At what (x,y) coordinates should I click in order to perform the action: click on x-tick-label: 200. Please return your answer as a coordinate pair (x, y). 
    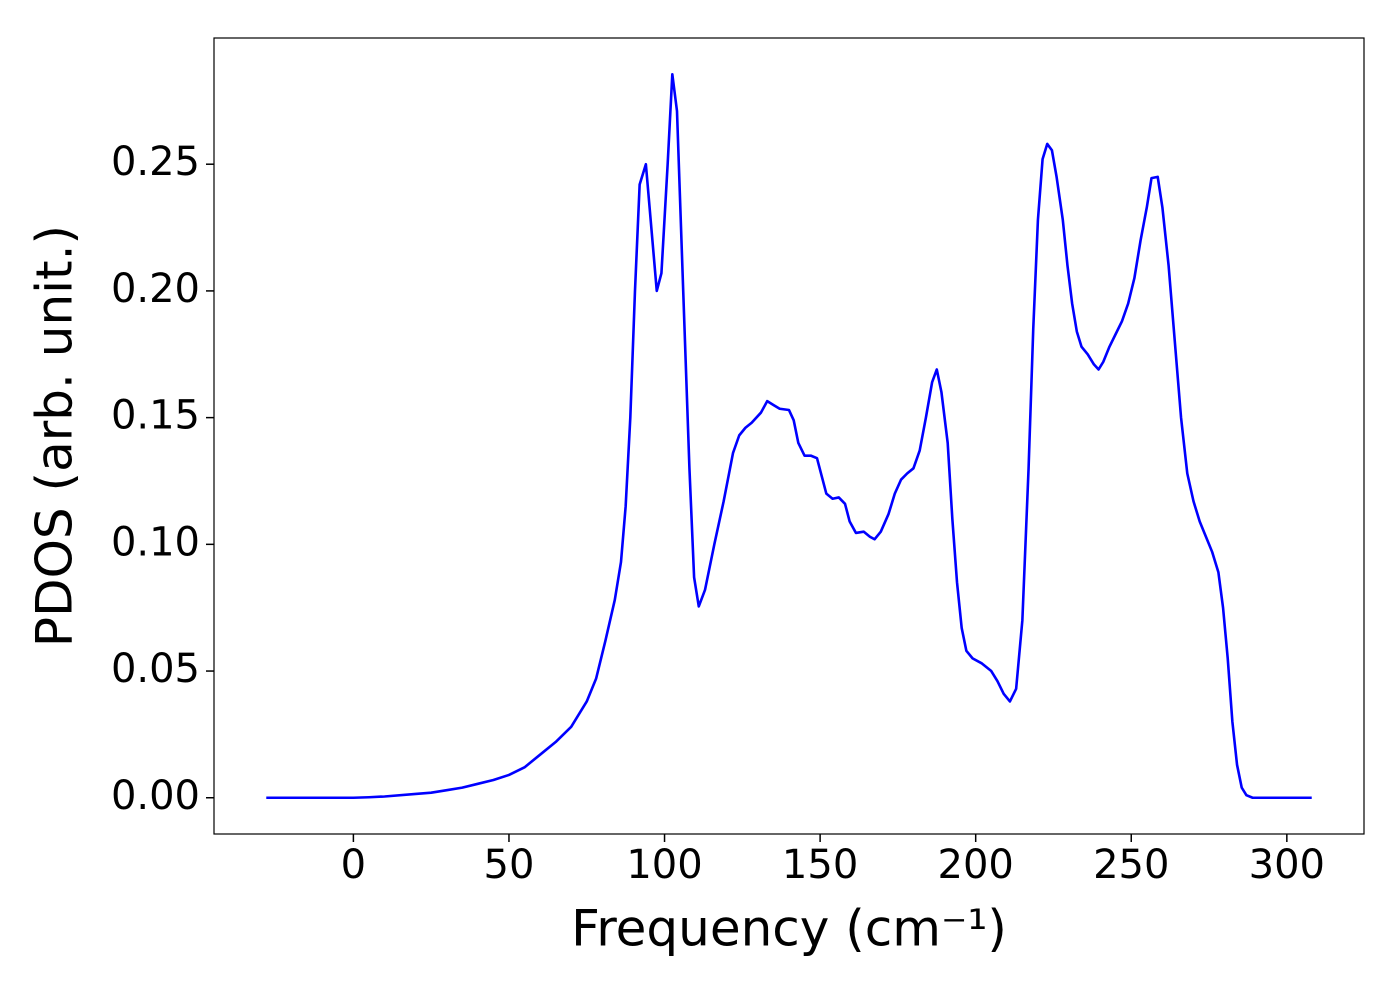
    Looking at the image, I should click on (976, 865).